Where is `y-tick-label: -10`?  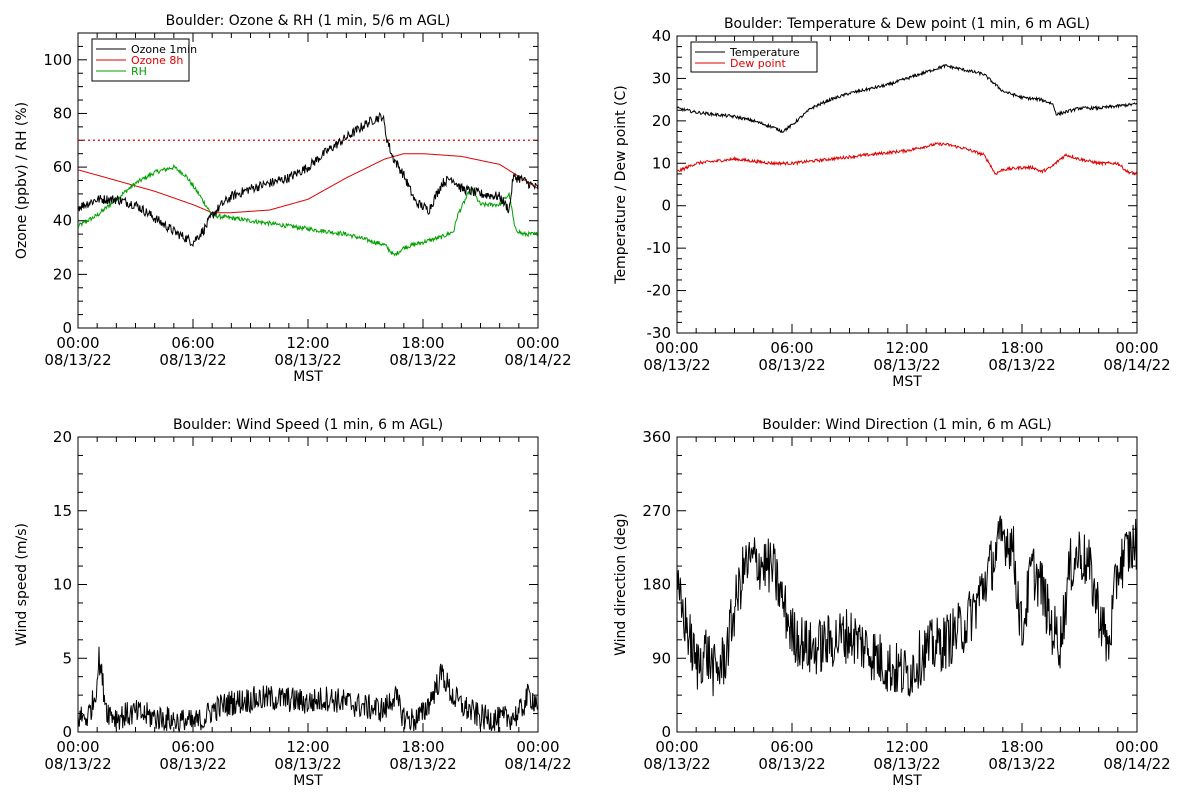 y-tick-label: -10 is located at coordinates (659, 248).